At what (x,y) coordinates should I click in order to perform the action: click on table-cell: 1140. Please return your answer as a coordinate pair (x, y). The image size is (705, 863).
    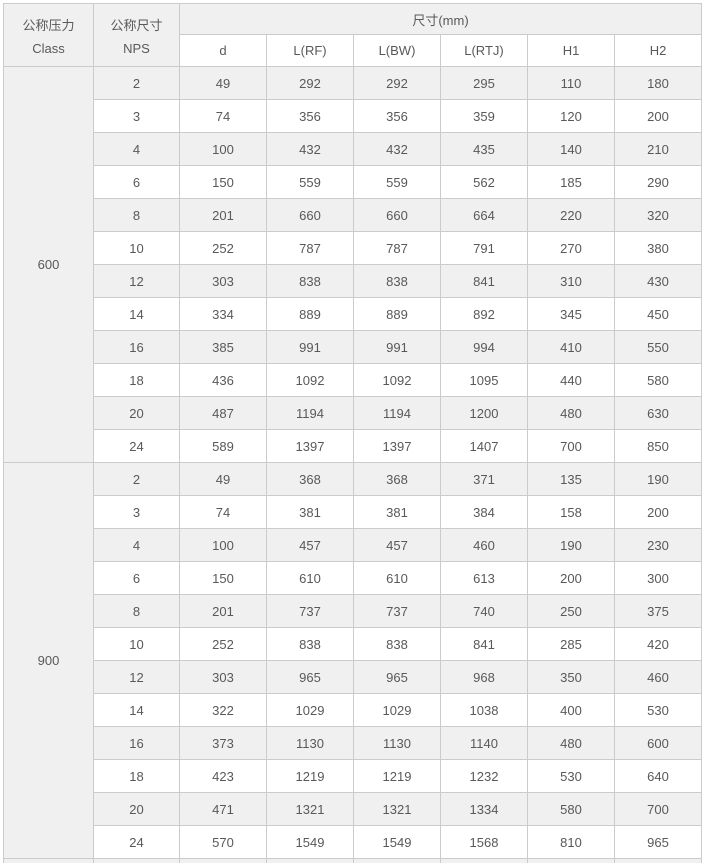
    Looking at the image, I should click on (484, 743).